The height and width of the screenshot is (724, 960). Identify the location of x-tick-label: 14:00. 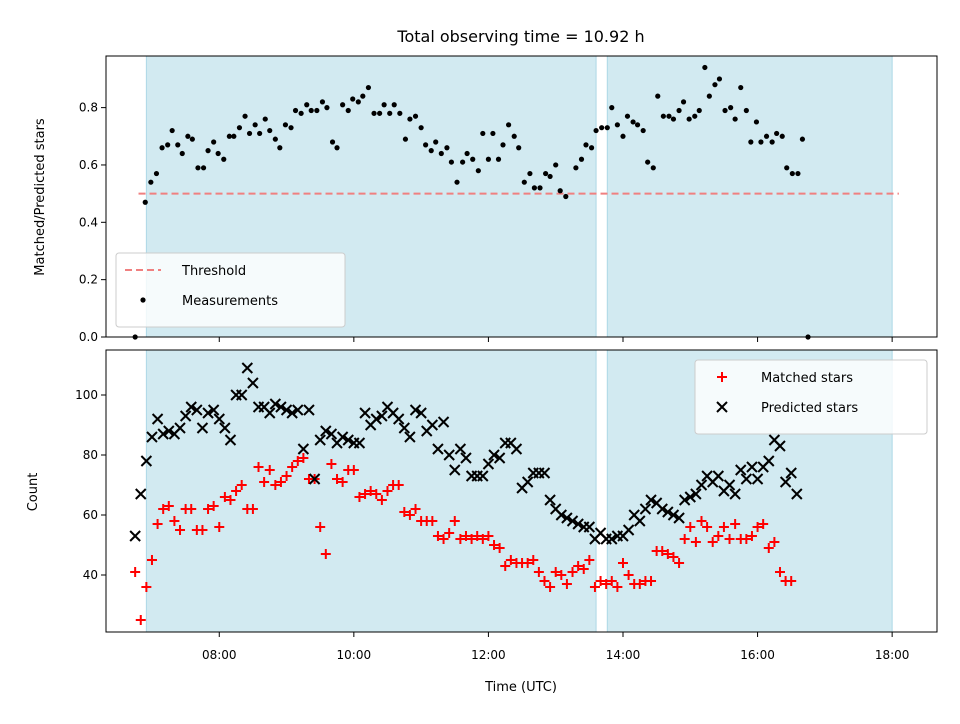
(623, 655).